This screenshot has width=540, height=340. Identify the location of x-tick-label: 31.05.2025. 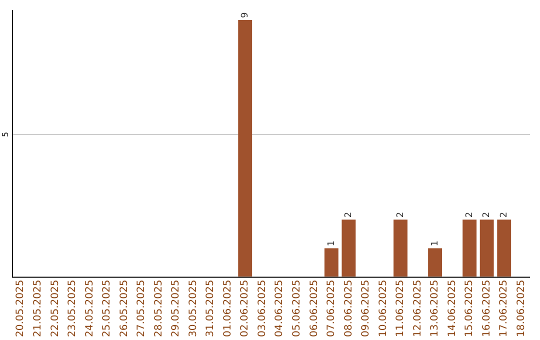
(210, 309).